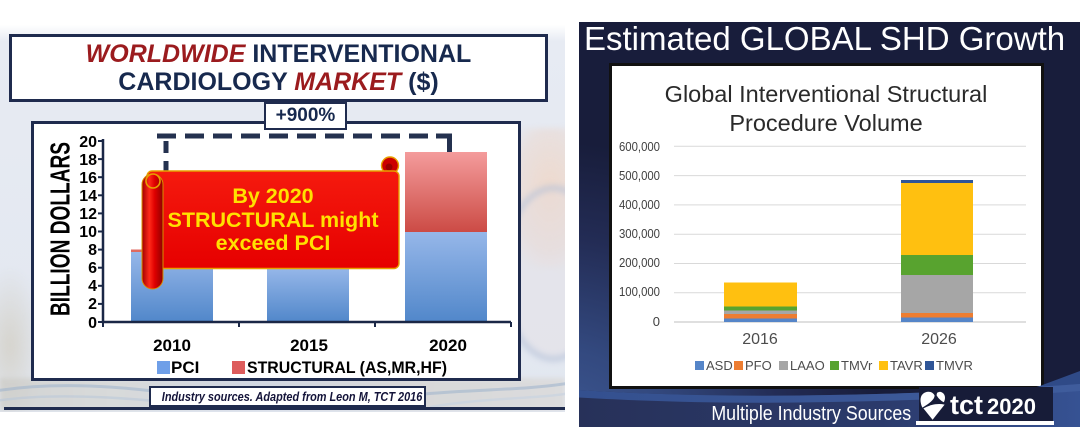 The image size is (1080, 446). What do you see at coordinates (758, 365) in the screenshot?
I see `svg-text: PFO` at bounding box center [758, 365].